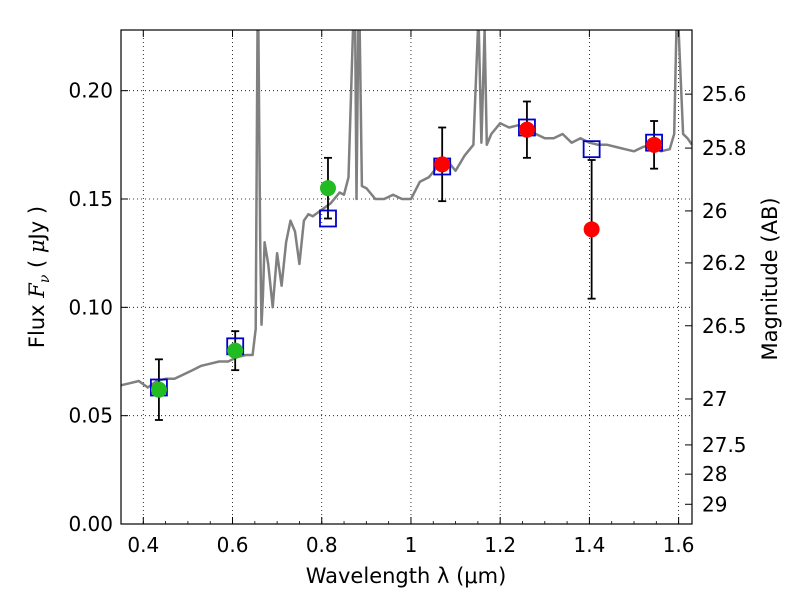 This screenshot has height=600, width=800. I want to click on x-tick-label: 0.8, so click(322, 545).